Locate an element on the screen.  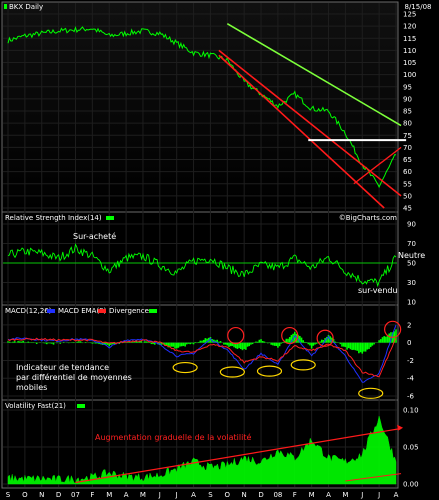
channel-trendline-lower is located at coordinates (301, 131).